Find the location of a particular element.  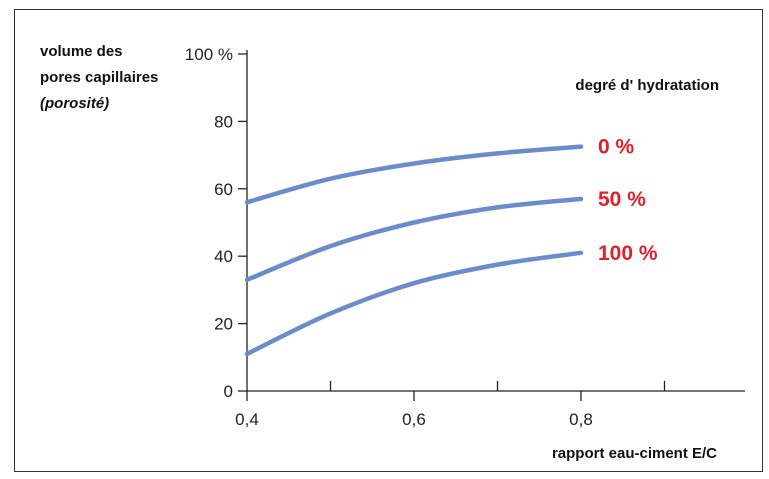

y-axis-label-line-2: pores capillaires is located at coordinates (99, 77).